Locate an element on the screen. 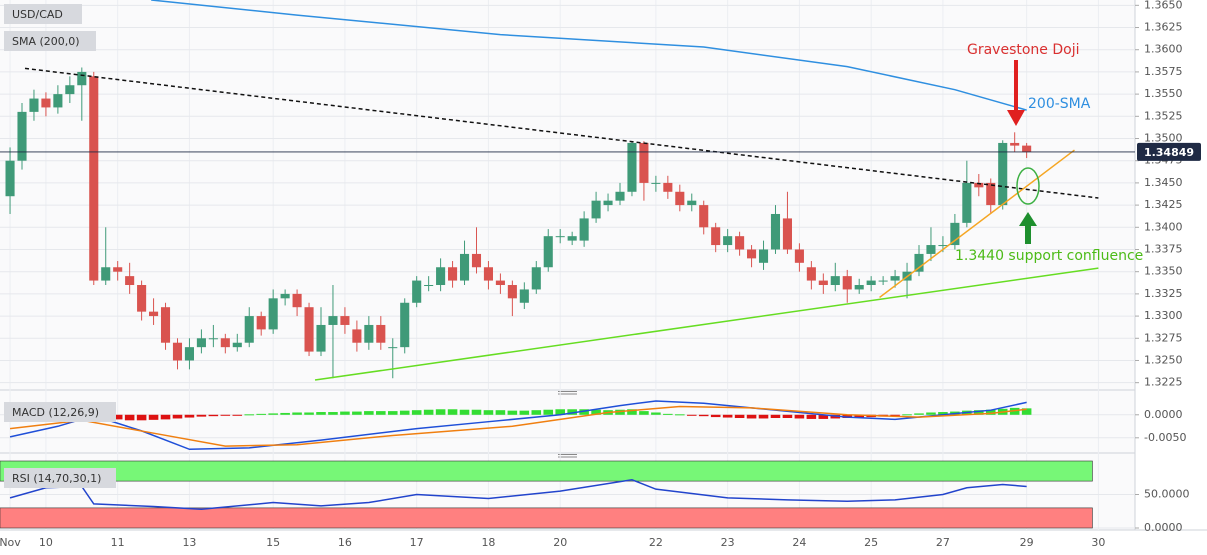 The image size is (1207, 555). y-tick-label: 1.3300 is located at coordinates (1163, 315).